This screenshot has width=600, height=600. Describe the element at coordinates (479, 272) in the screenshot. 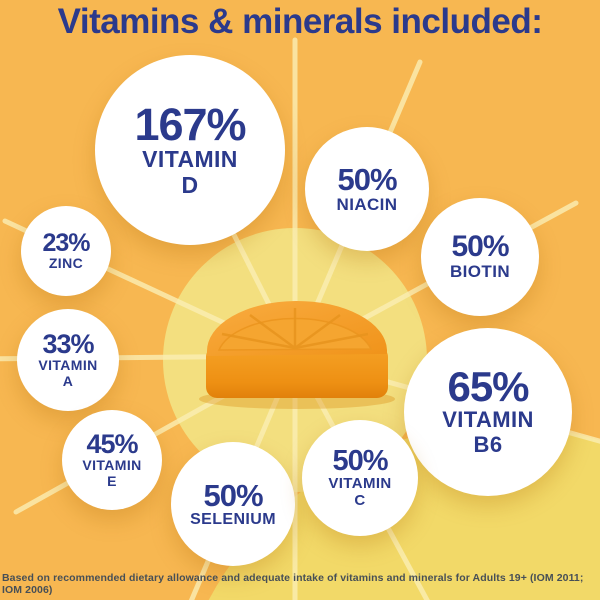

I see `bubble-label-line: BIOTIN` at that location.